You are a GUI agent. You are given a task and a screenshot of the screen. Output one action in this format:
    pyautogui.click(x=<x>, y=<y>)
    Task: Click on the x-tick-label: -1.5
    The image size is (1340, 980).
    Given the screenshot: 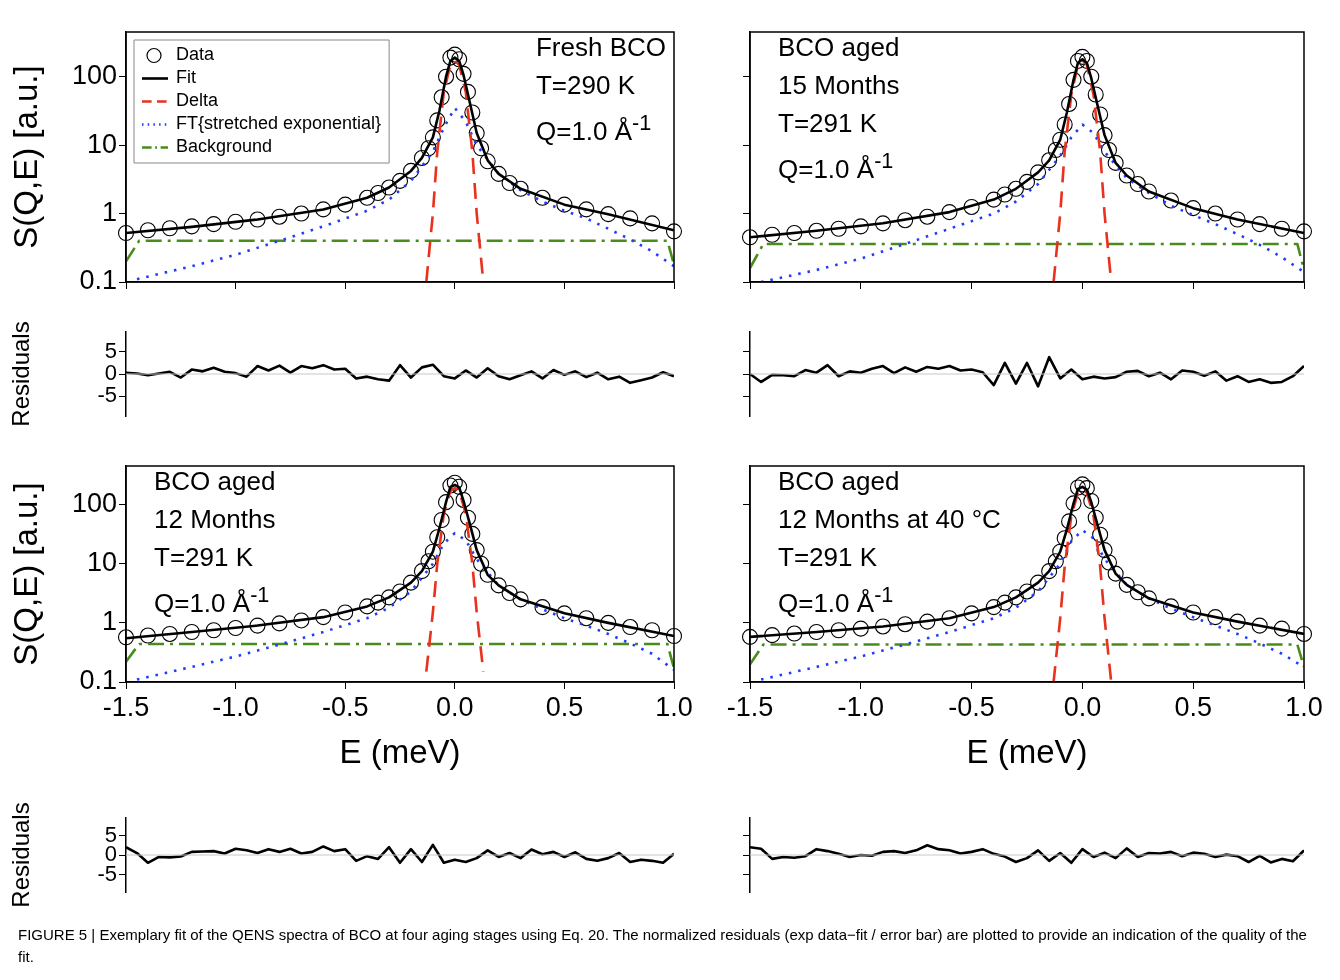 What is the action you would take?
    pyautogui.click(x=750, y=706)
    